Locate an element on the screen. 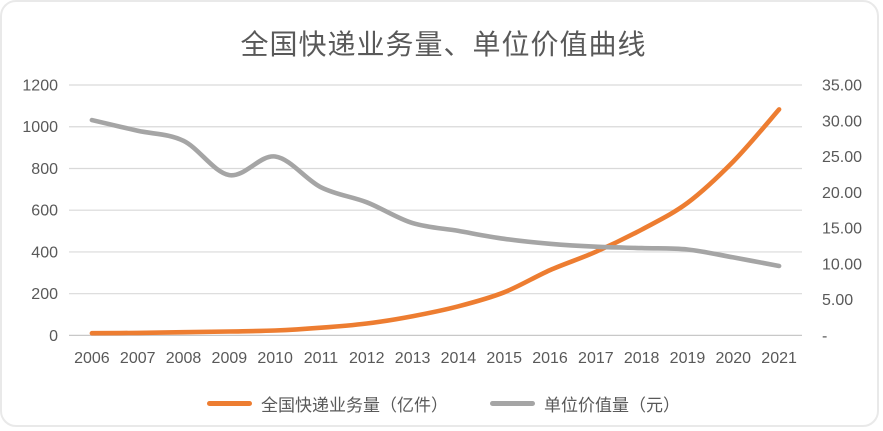 This screenshot has height=431, width=883. left-axis-tick-label: 1200 is located at coordinates (40, 86).